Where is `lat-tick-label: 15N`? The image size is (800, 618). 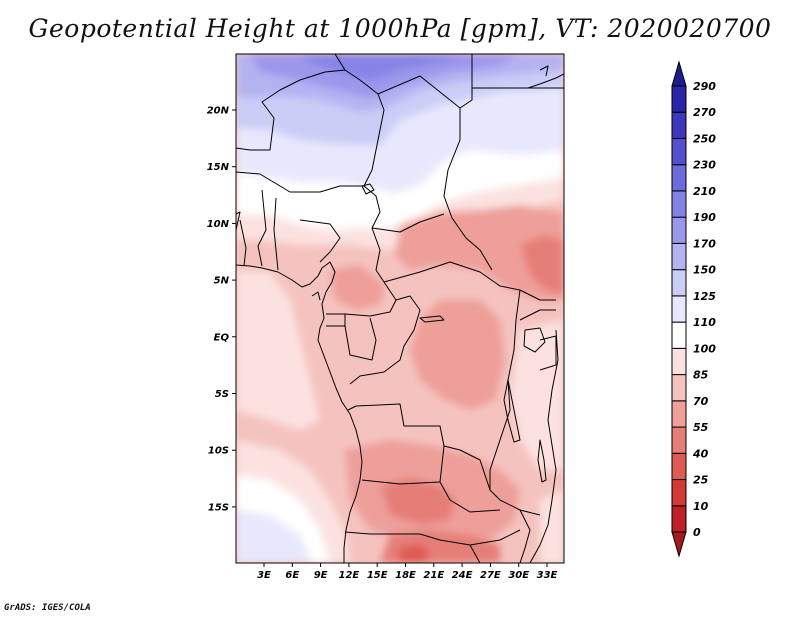
lat-tick-label: 15N is located at coordinates (218, 167).